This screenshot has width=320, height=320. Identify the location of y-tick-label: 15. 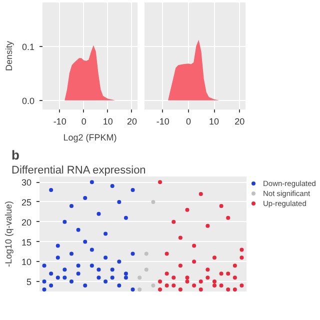
(26, 242).